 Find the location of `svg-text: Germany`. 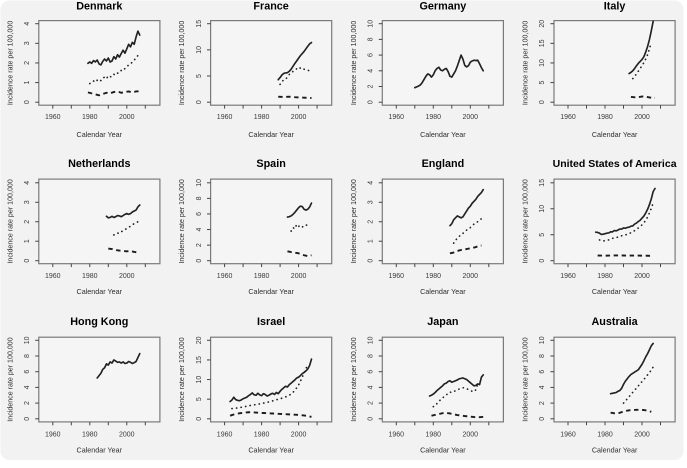

svg-text: Germany is located at coordinates (442, 7).